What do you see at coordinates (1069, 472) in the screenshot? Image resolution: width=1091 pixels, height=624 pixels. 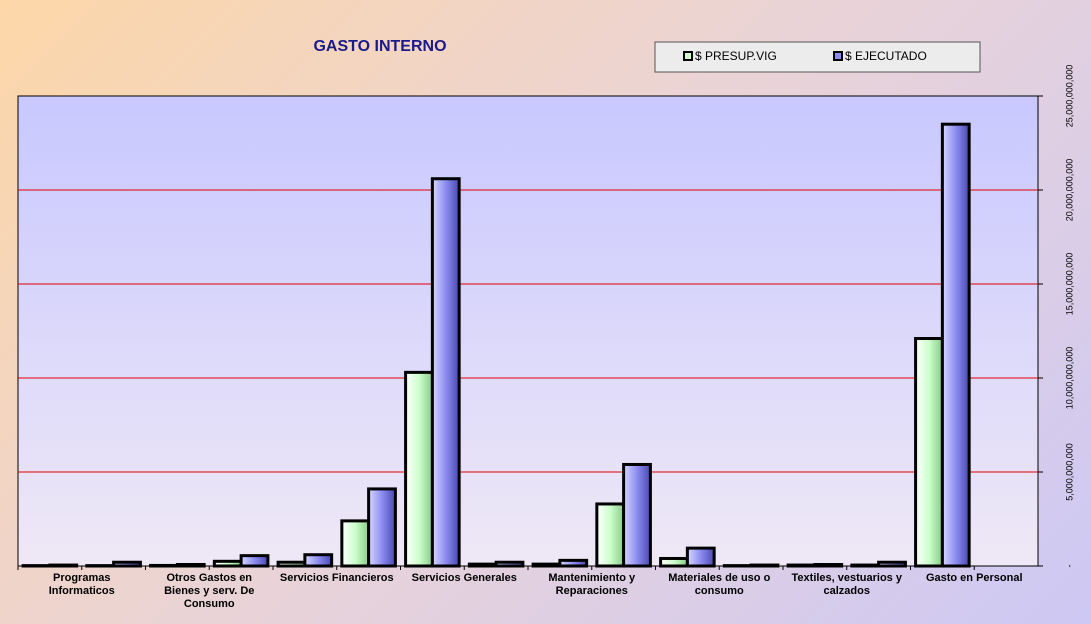 I see `y-tick-label: 5,000,000,000` at bounding box center [1069, 472].